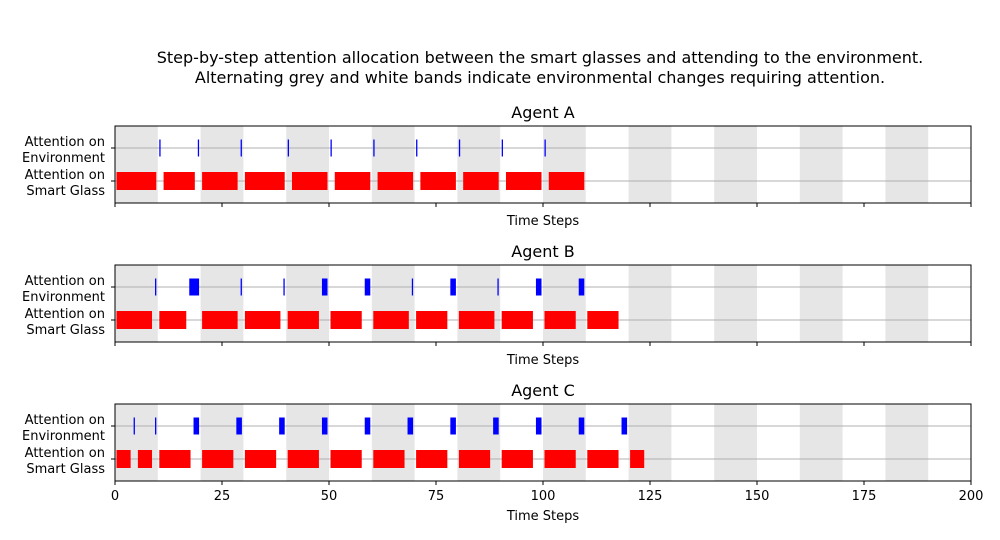  I want to click on panel-title: Agent B, so click(542, 251).